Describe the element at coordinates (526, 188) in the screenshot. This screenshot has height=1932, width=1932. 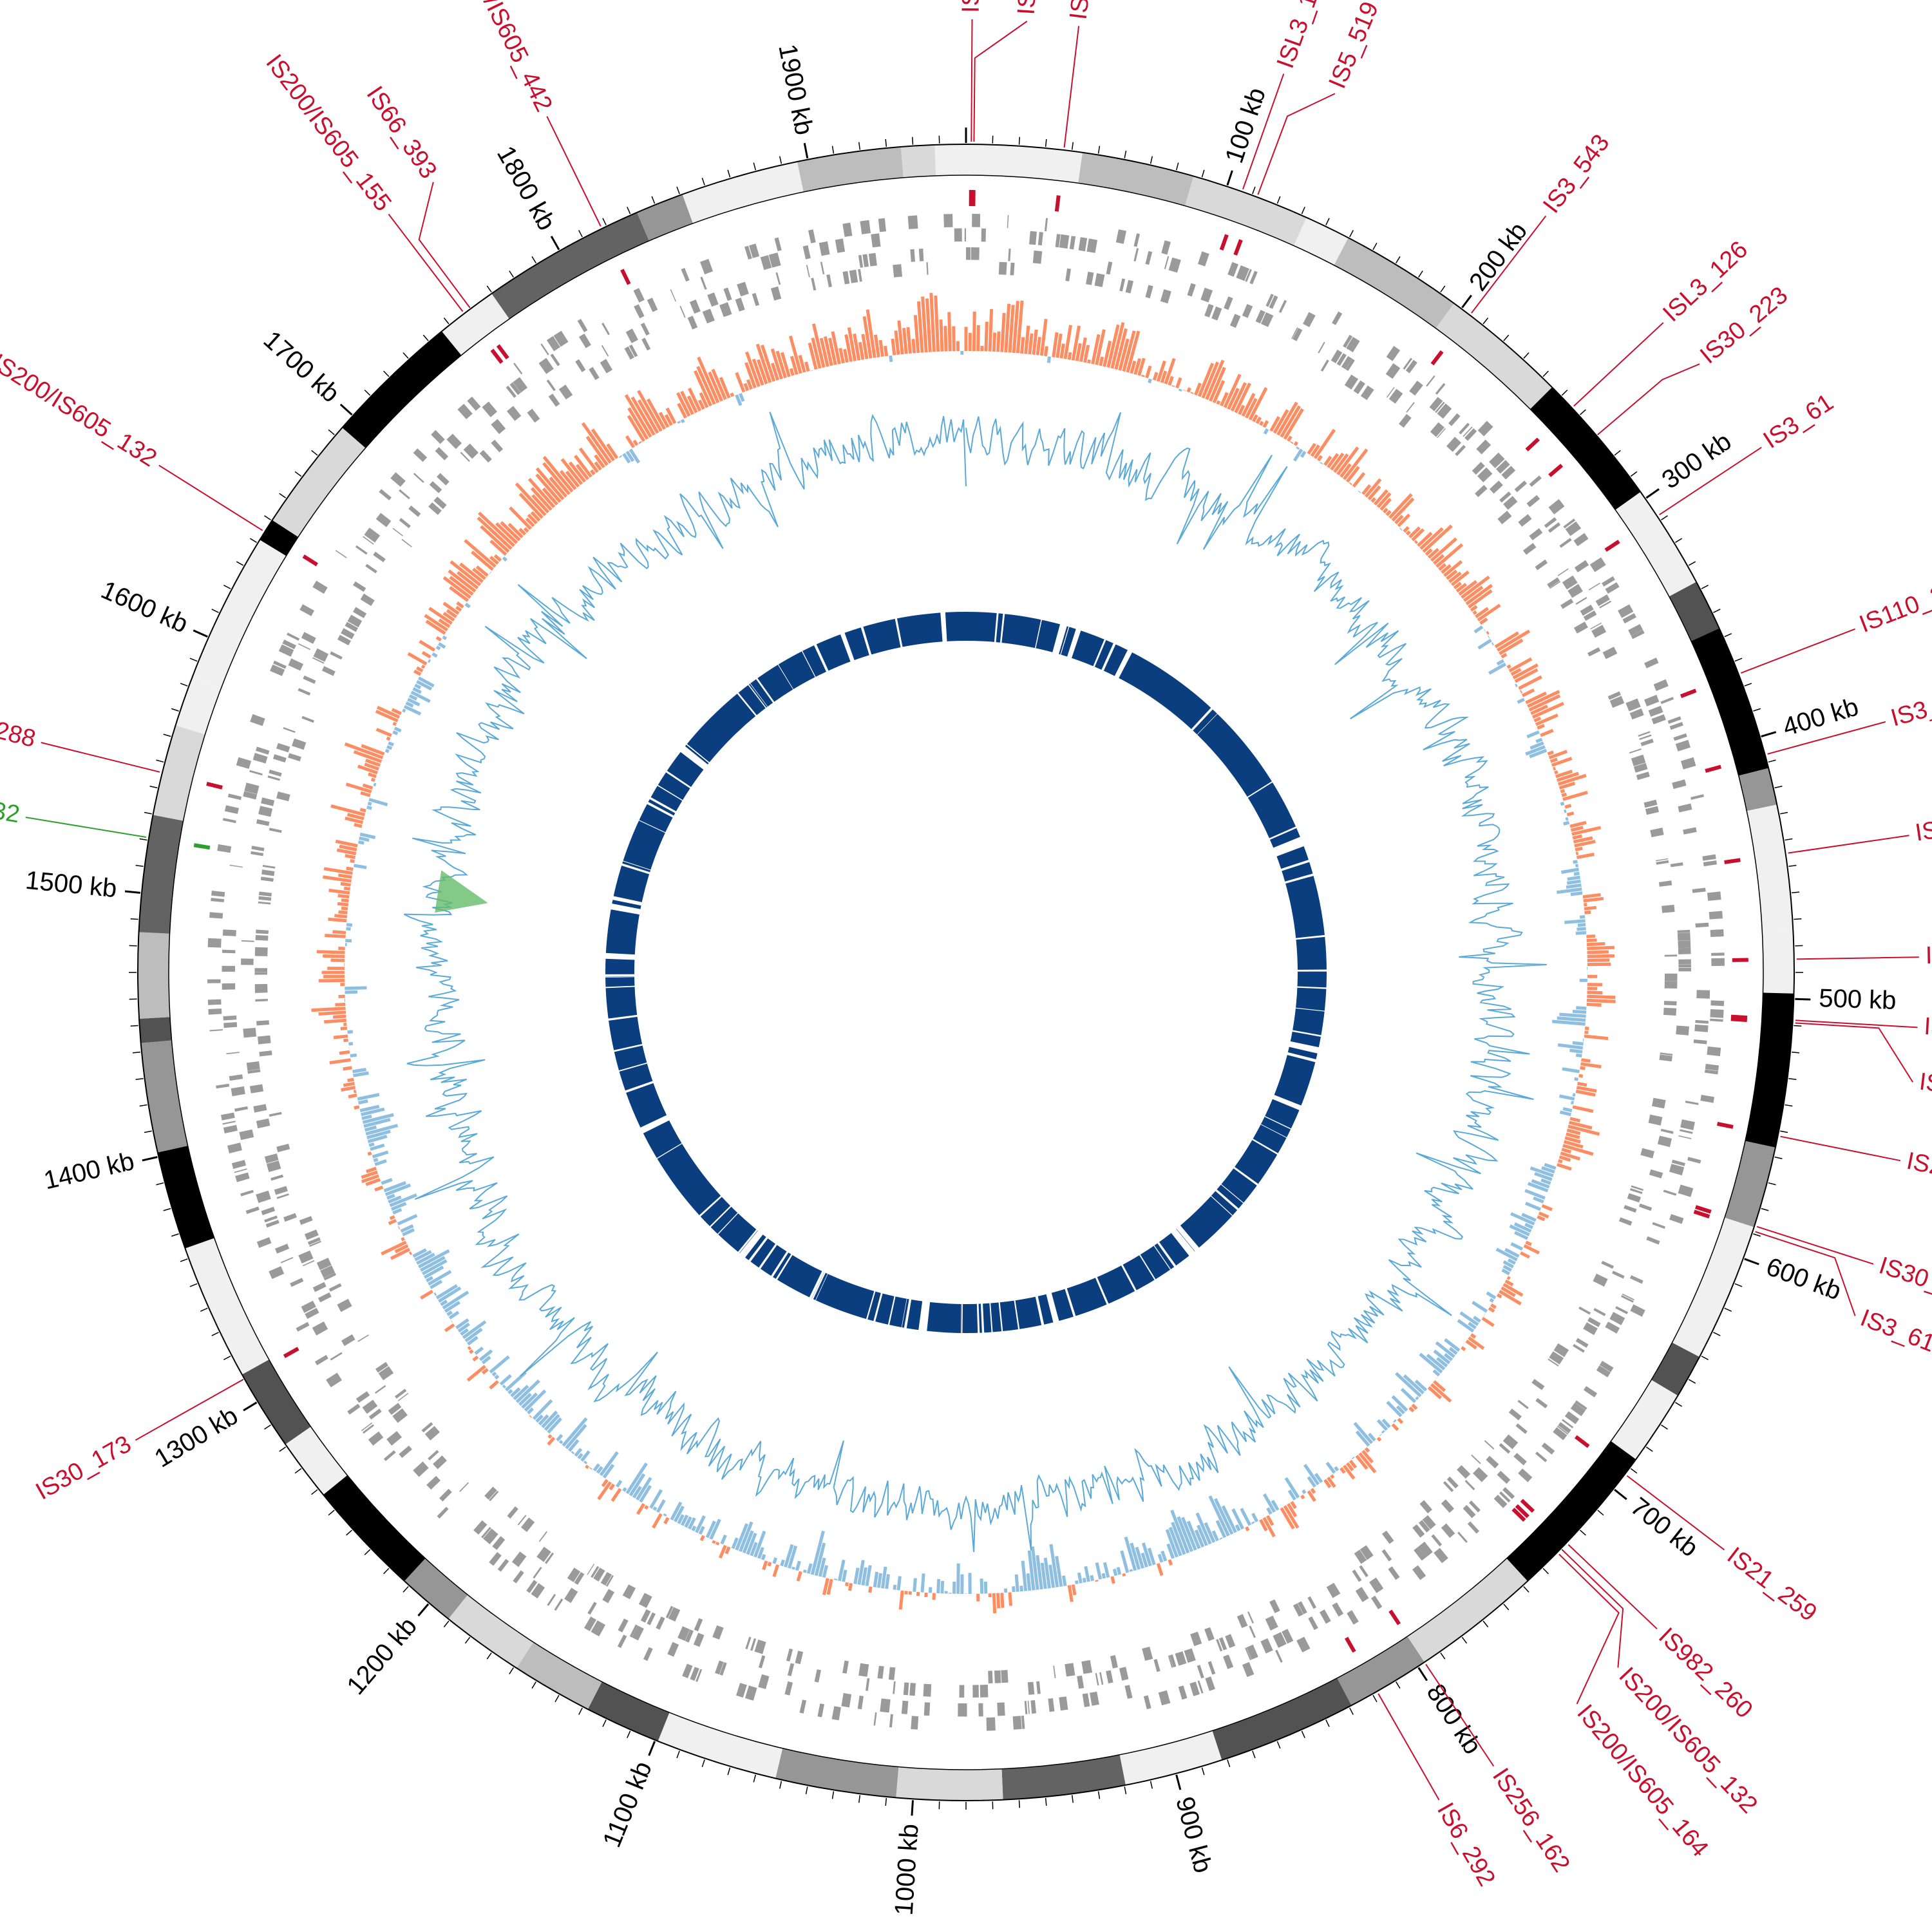
I see `tick-label: 1800 kb` at that location.